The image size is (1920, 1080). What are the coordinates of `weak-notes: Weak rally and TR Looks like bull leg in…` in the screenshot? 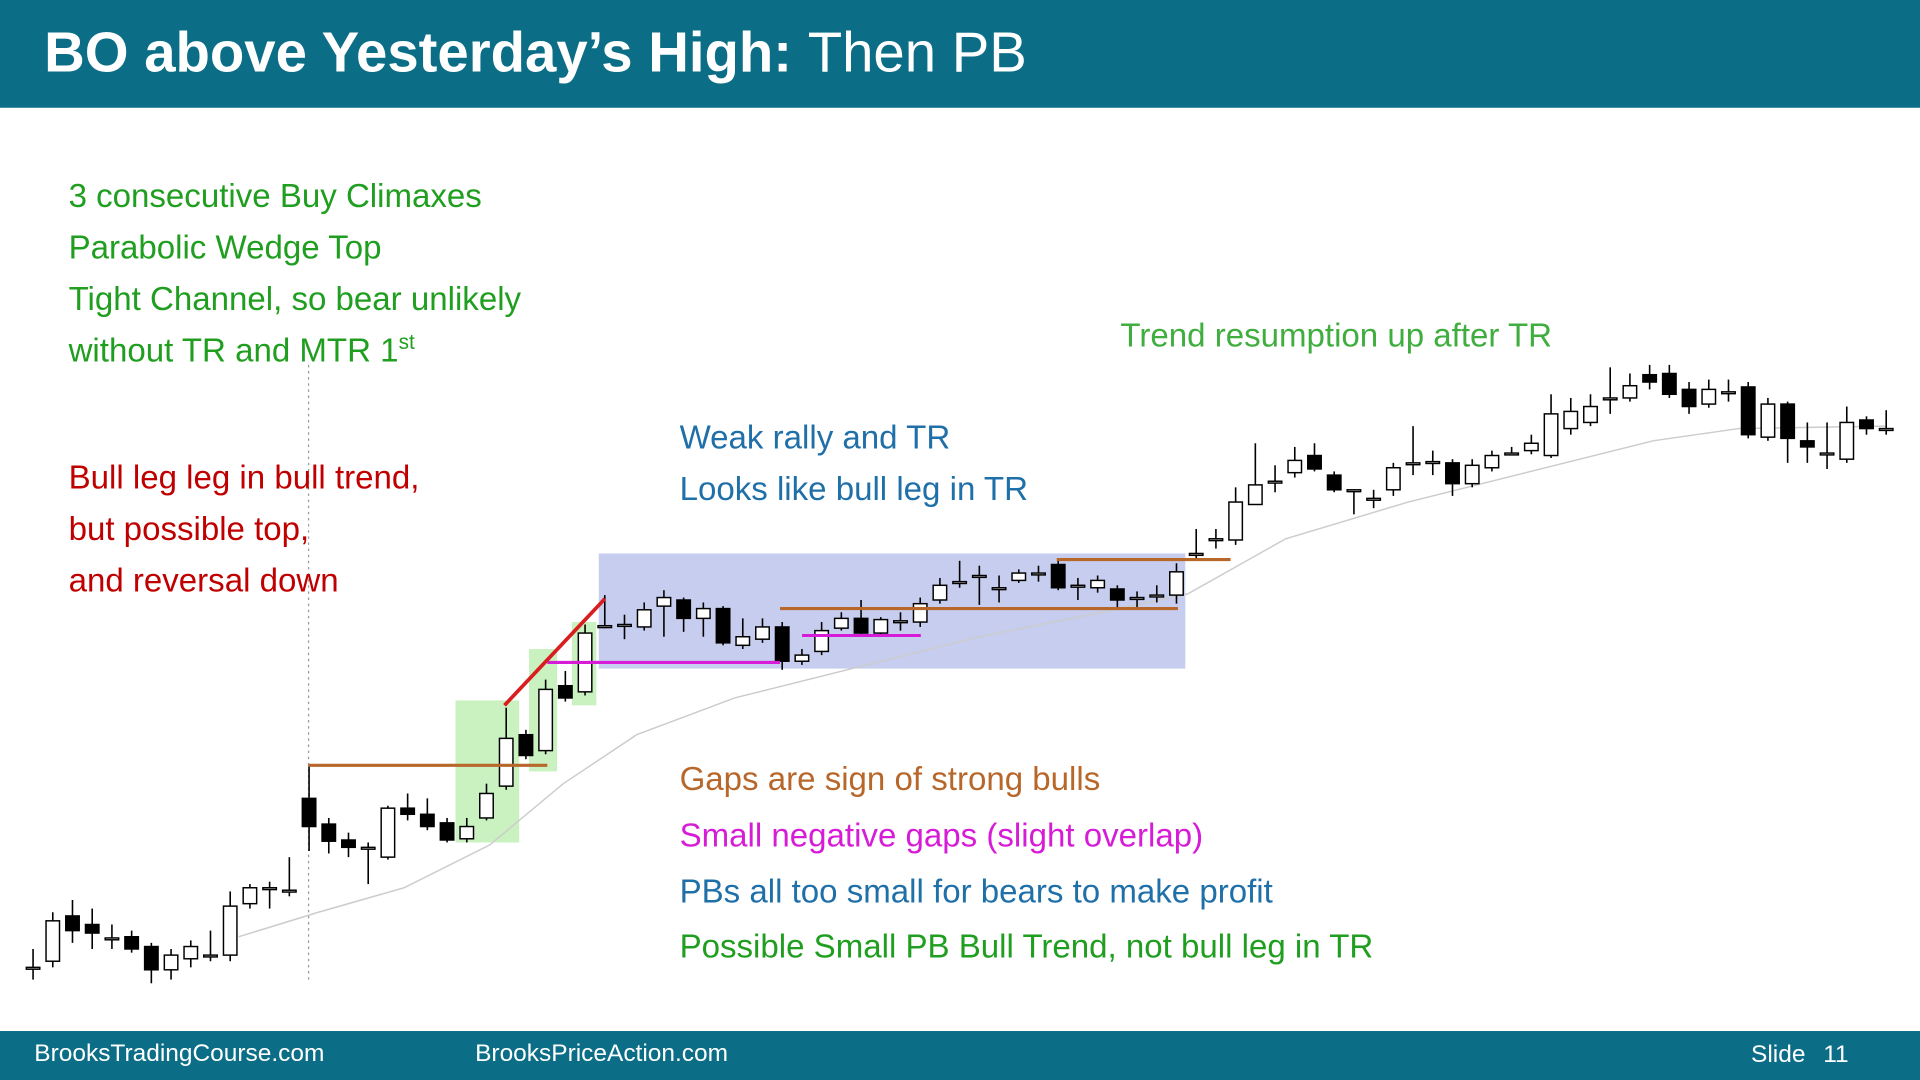 It's located at (854, 463).